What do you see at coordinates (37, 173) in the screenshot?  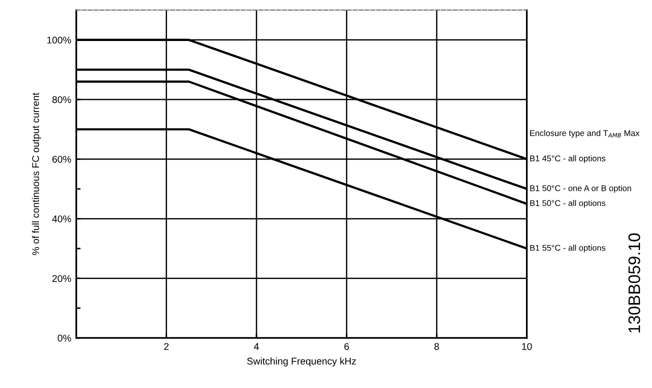 I see `y-axis-title: % of full continuous FC output current` at bounding box center [37, 173].